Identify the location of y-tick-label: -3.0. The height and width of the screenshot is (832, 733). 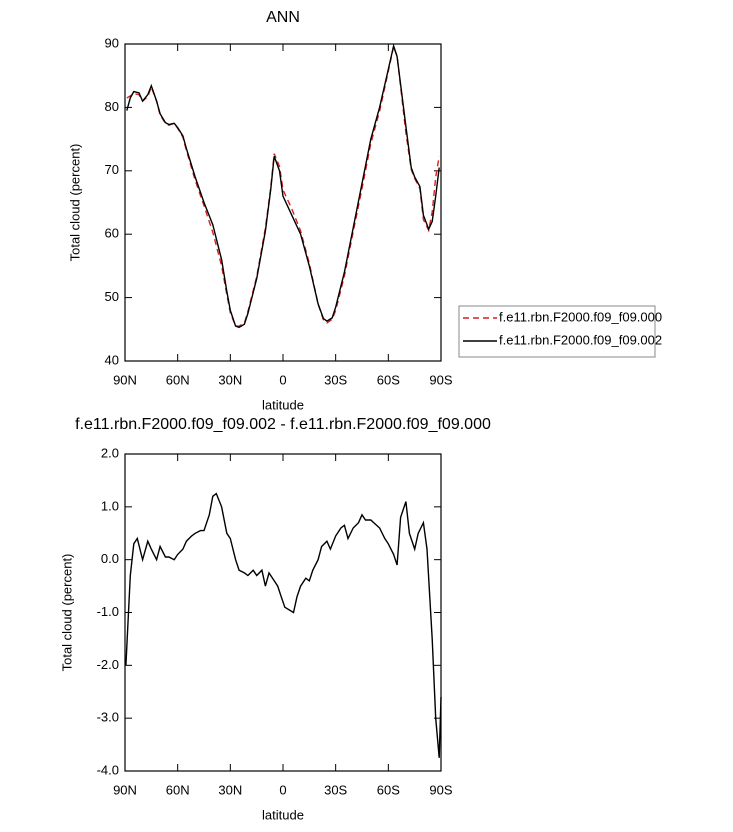
(108, 717).